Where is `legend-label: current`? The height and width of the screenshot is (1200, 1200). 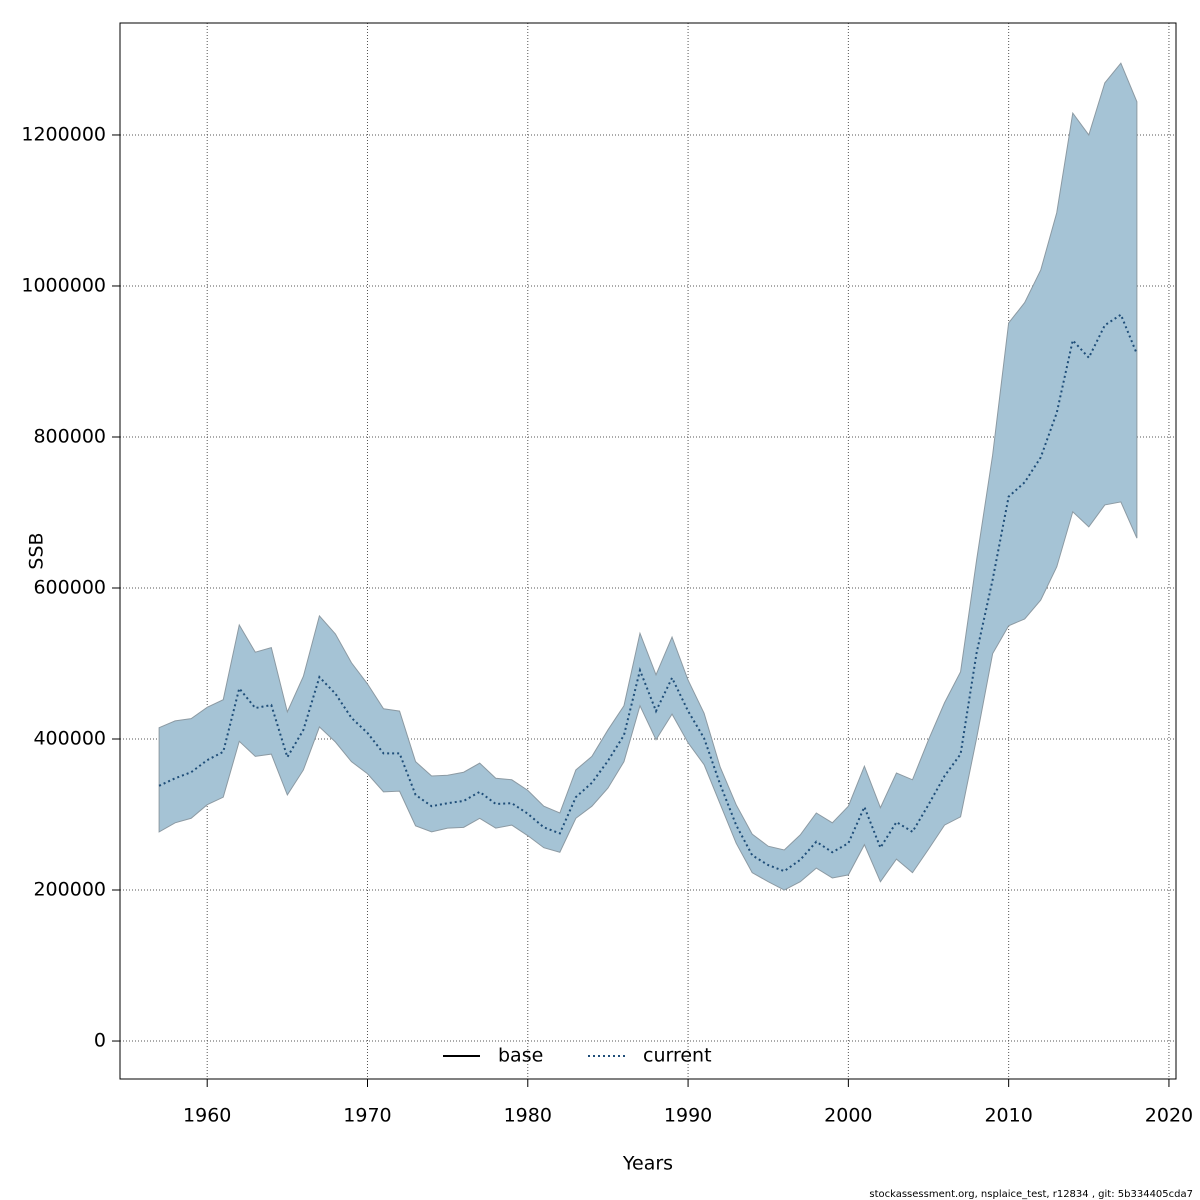 legend-label: current is located at coordinates (677, 1056).